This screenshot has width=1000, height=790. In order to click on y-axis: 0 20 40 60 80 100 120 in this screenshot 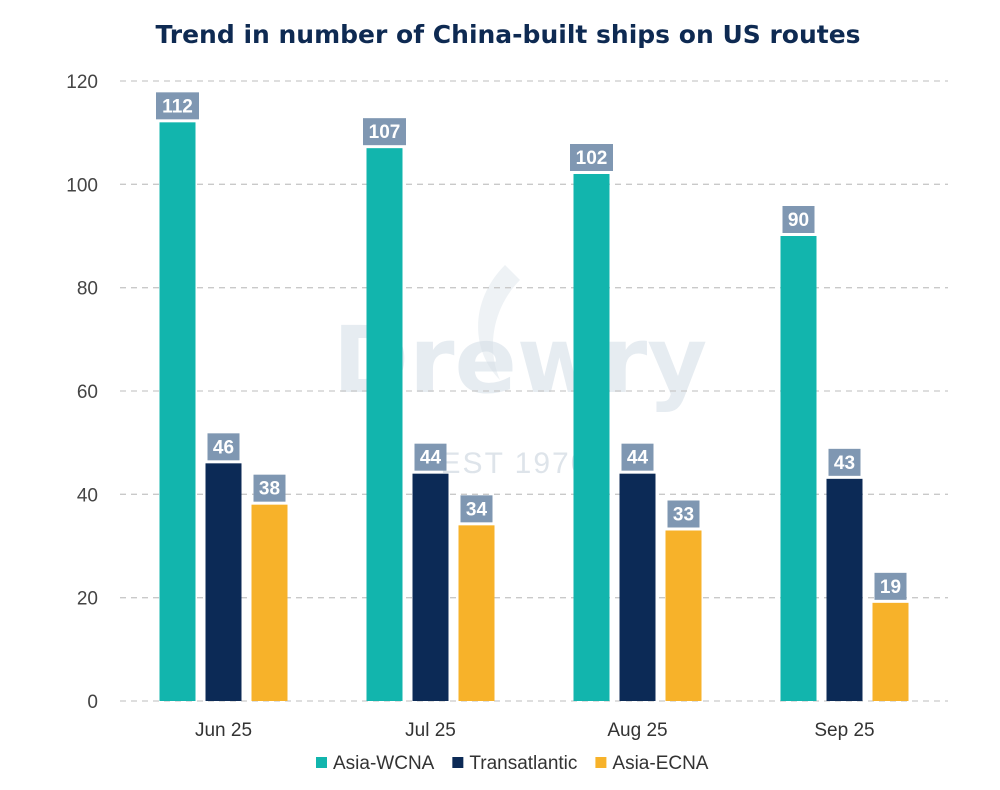, I will do `click(82, 392)`.